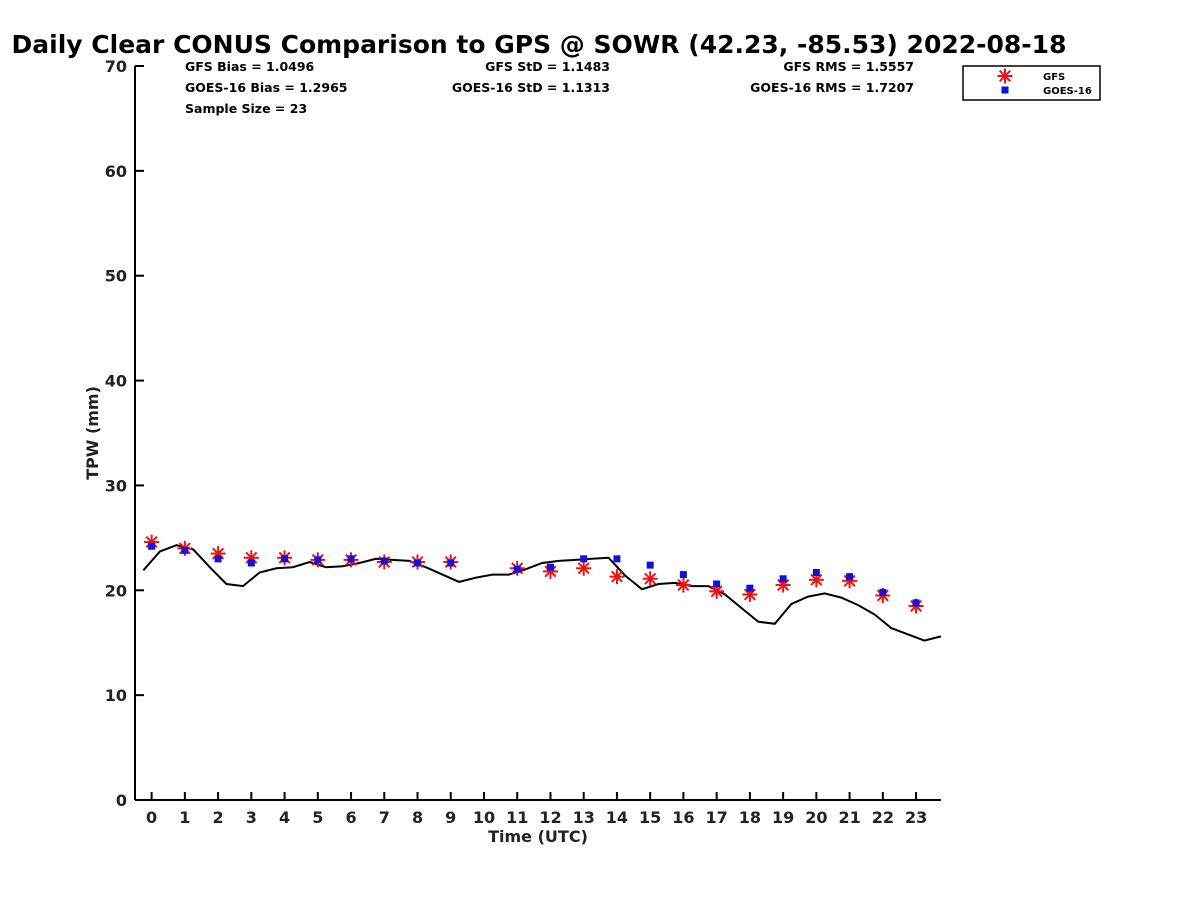 This screenshot has width=1200, height=900. I want to click on x-tick-label: 10, so click(484, 817).